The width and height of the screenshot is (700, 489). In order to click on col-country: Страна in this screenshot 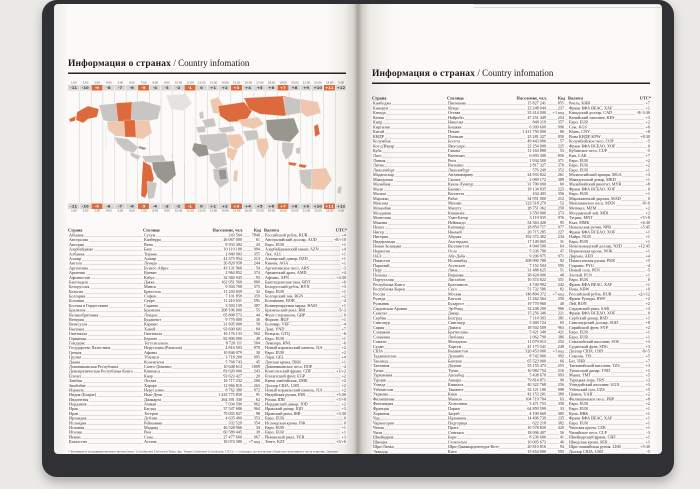, I will do `click(379, 98)`.